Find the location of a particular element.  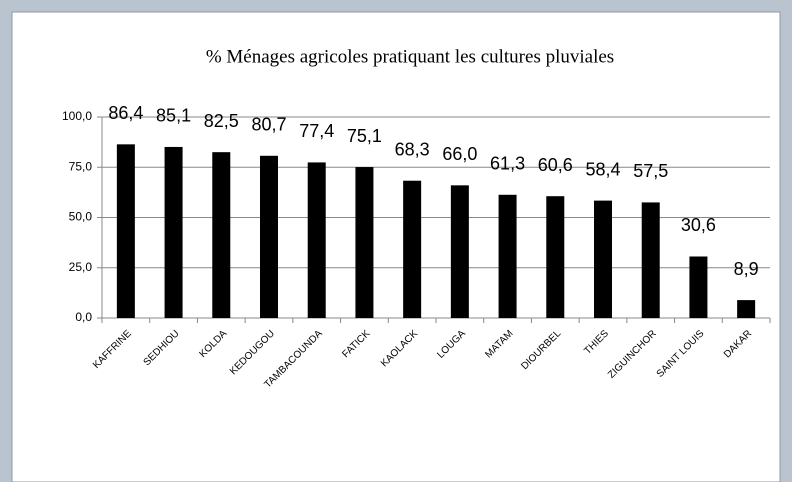

y-tick-label: 50,0 is located at coordinates (81, 217).